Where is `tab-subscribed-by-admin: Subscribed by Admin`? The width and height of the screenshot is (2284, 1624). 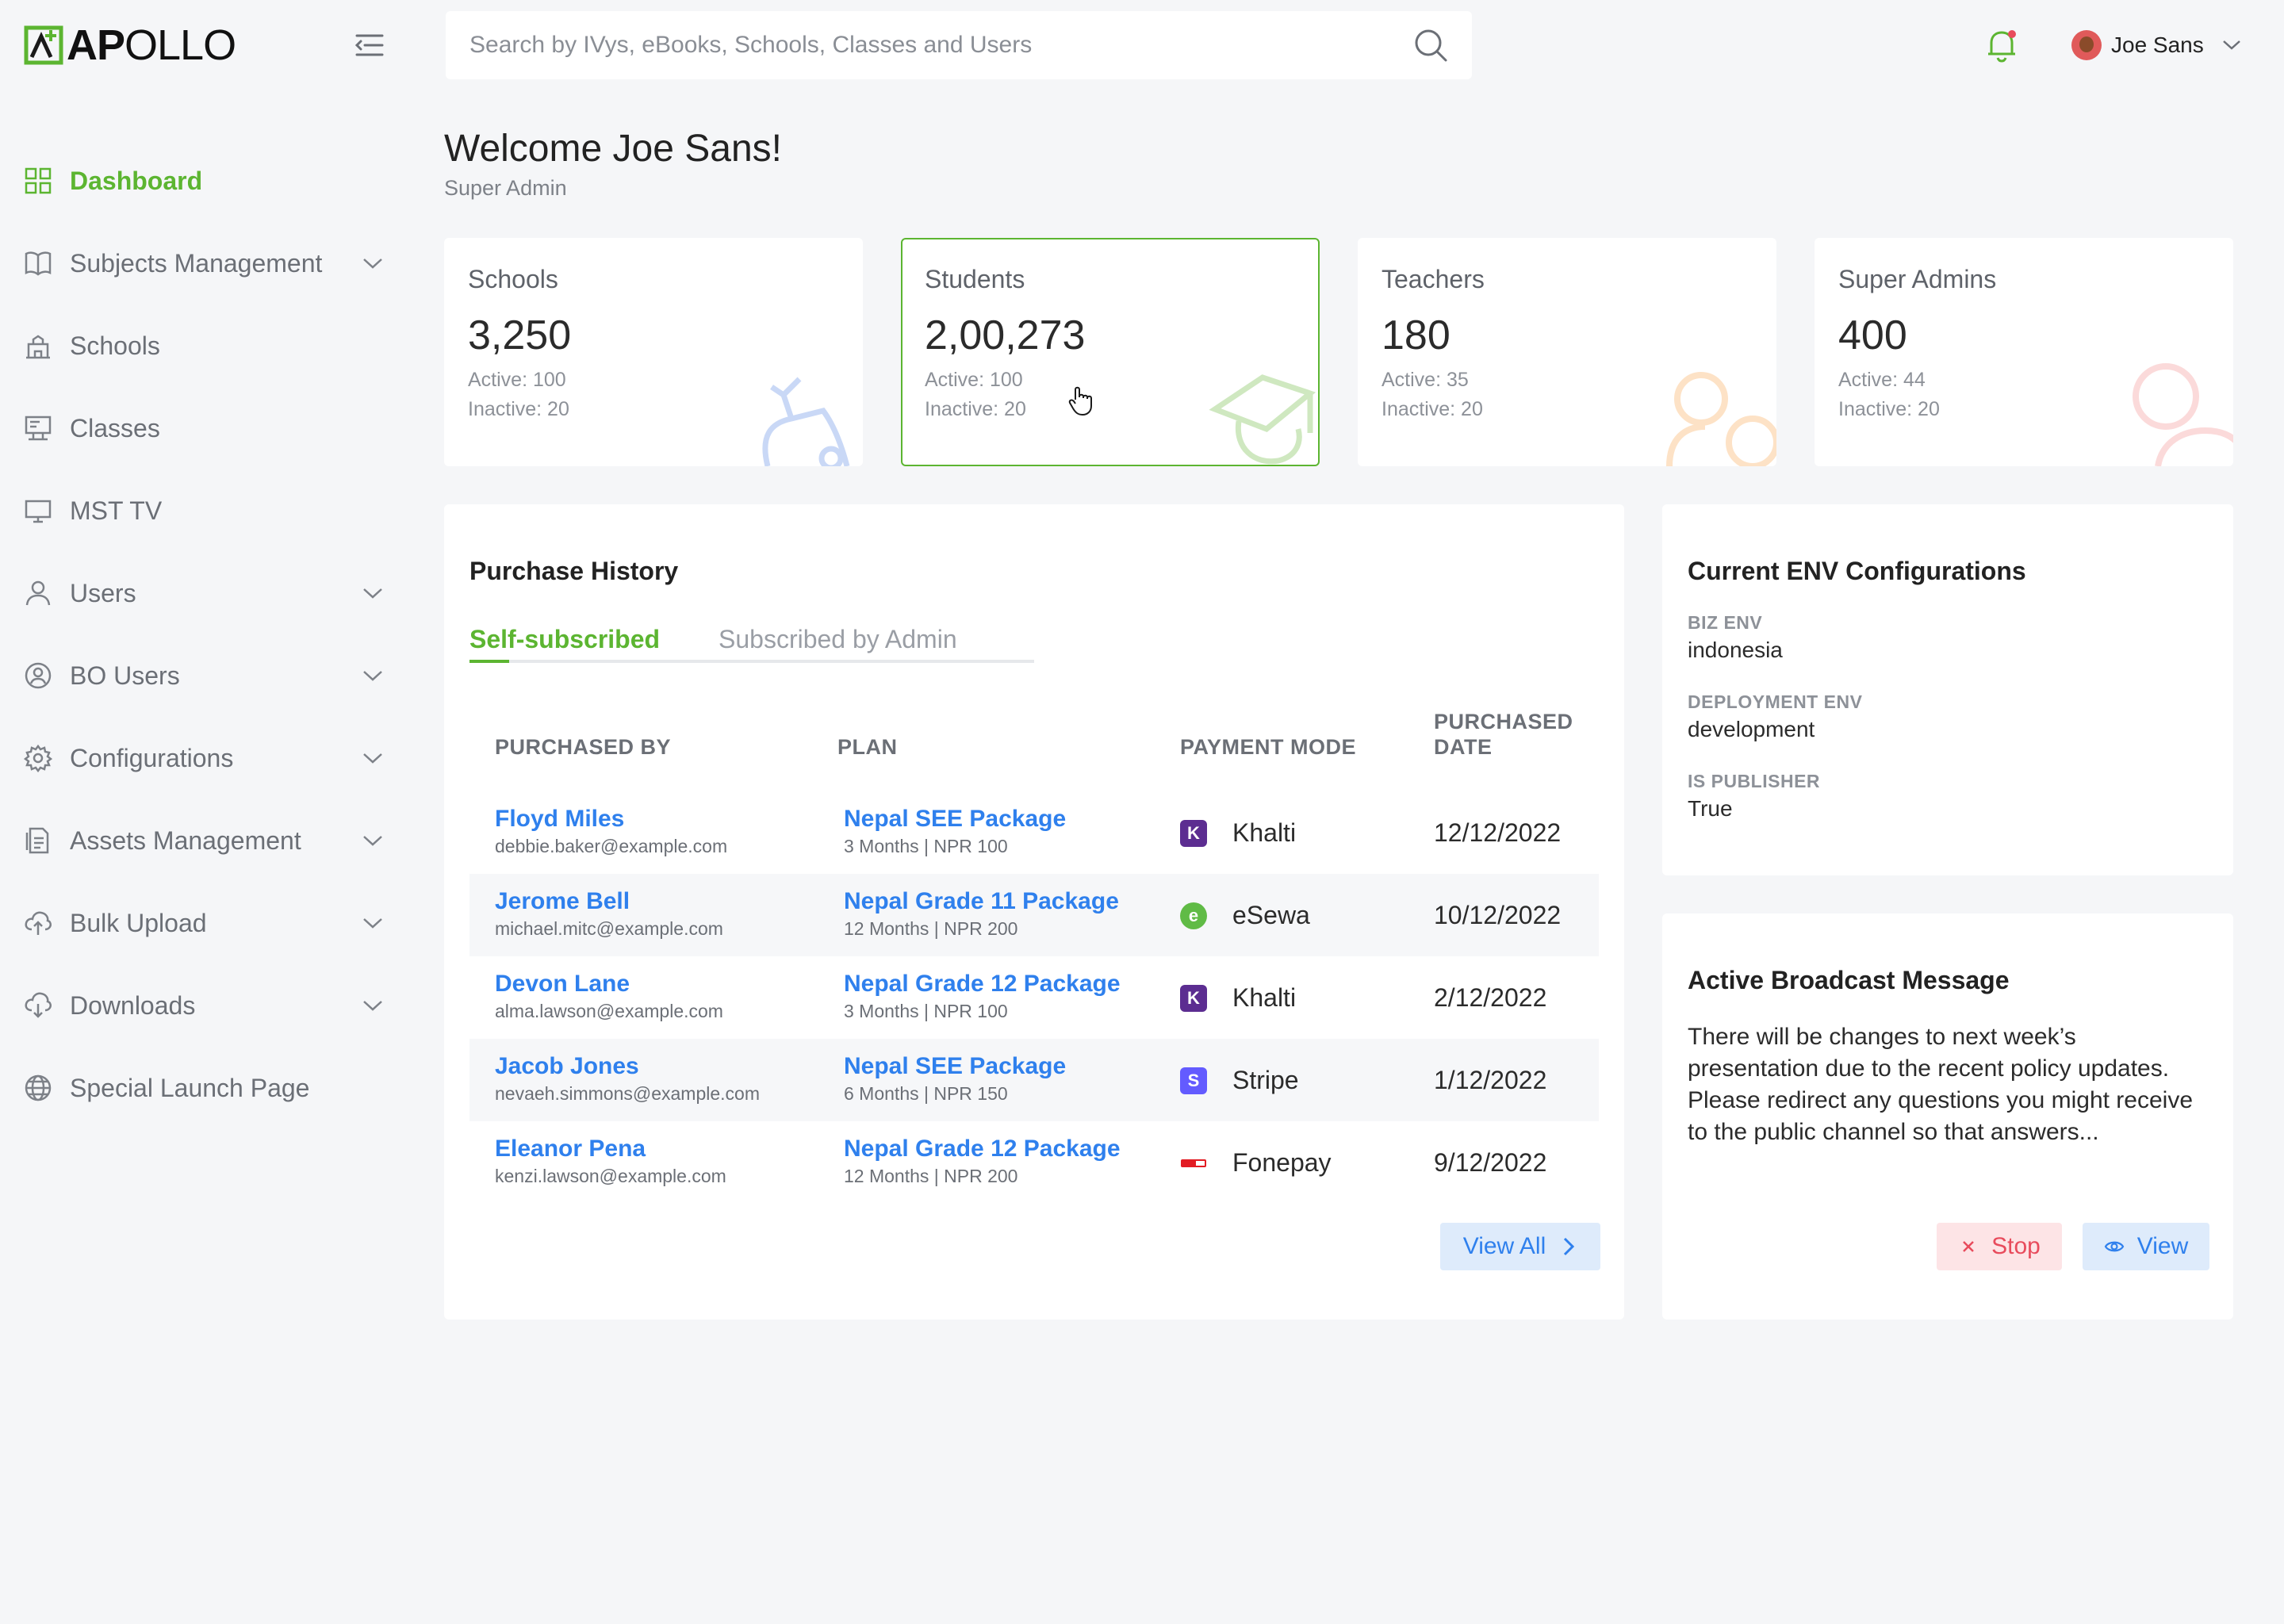
tab-subscribed-by-admin: Subscribed by Admin is located at coordinates (838, 639).